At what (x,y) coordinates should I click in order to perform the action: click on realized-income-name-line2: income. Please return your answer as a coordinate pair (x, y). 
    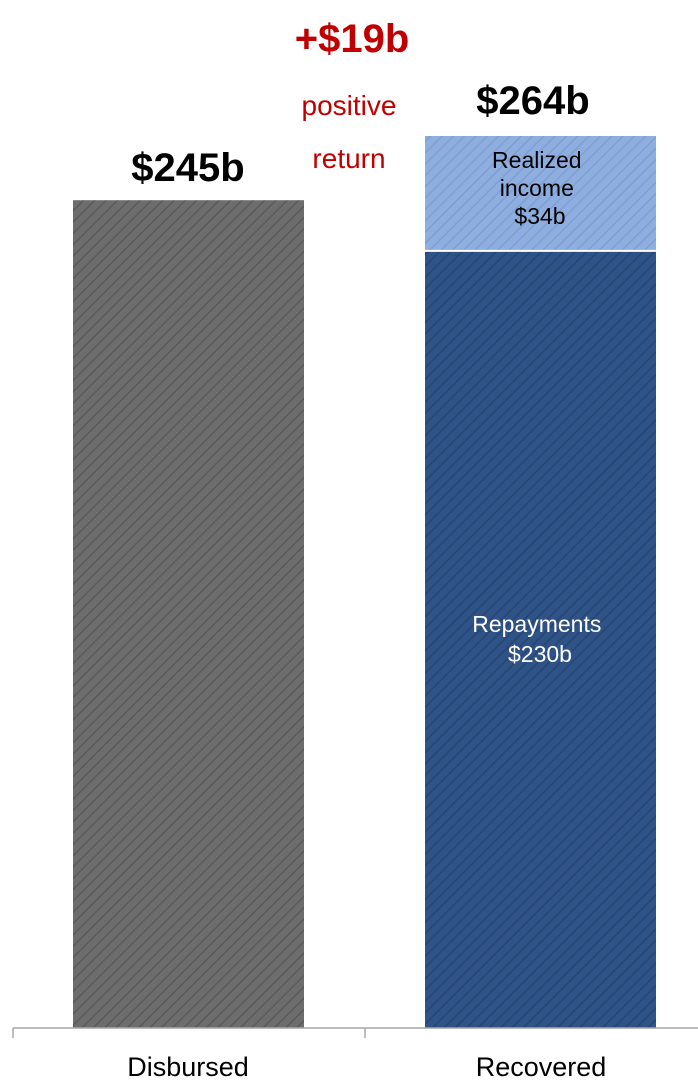
    Looking at the image, I should click on (537, 188).